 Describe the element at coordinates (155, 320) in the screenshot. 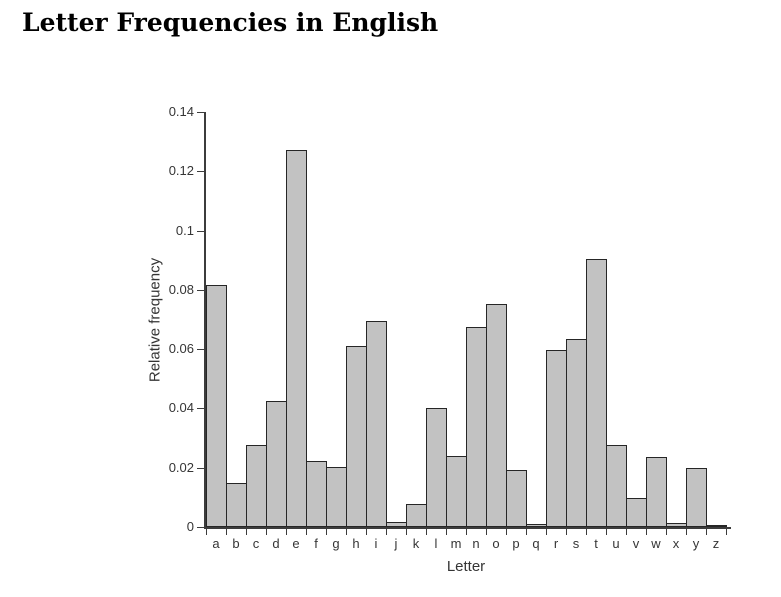

I see `y-axis-label: Relative frequency` at that location.